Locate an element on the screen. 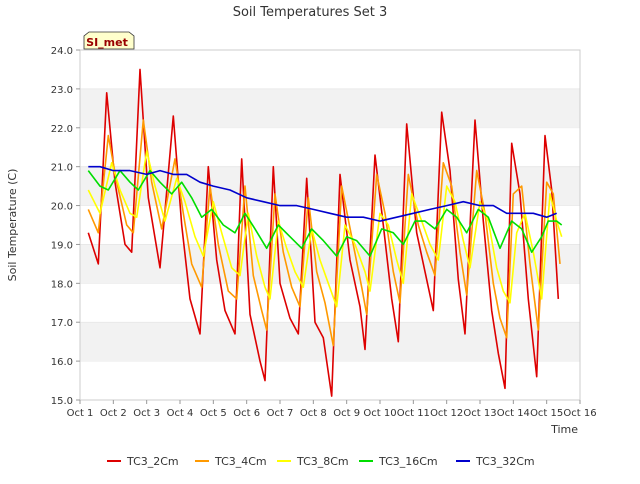 The width and height of the screenshot is (640, 484). x-tick-label: Oct 7 is located at coordinates (280, 413).